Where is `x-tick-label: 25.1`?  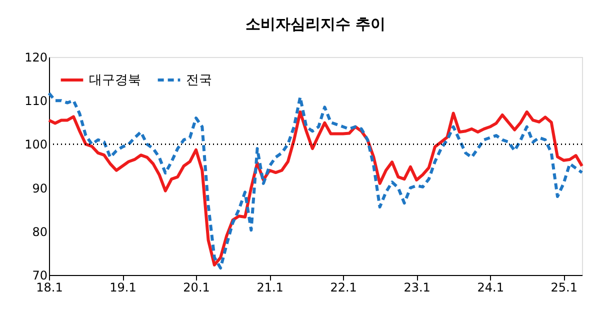 x-tick-label: 25.1 is located at coordinates (564, 287).